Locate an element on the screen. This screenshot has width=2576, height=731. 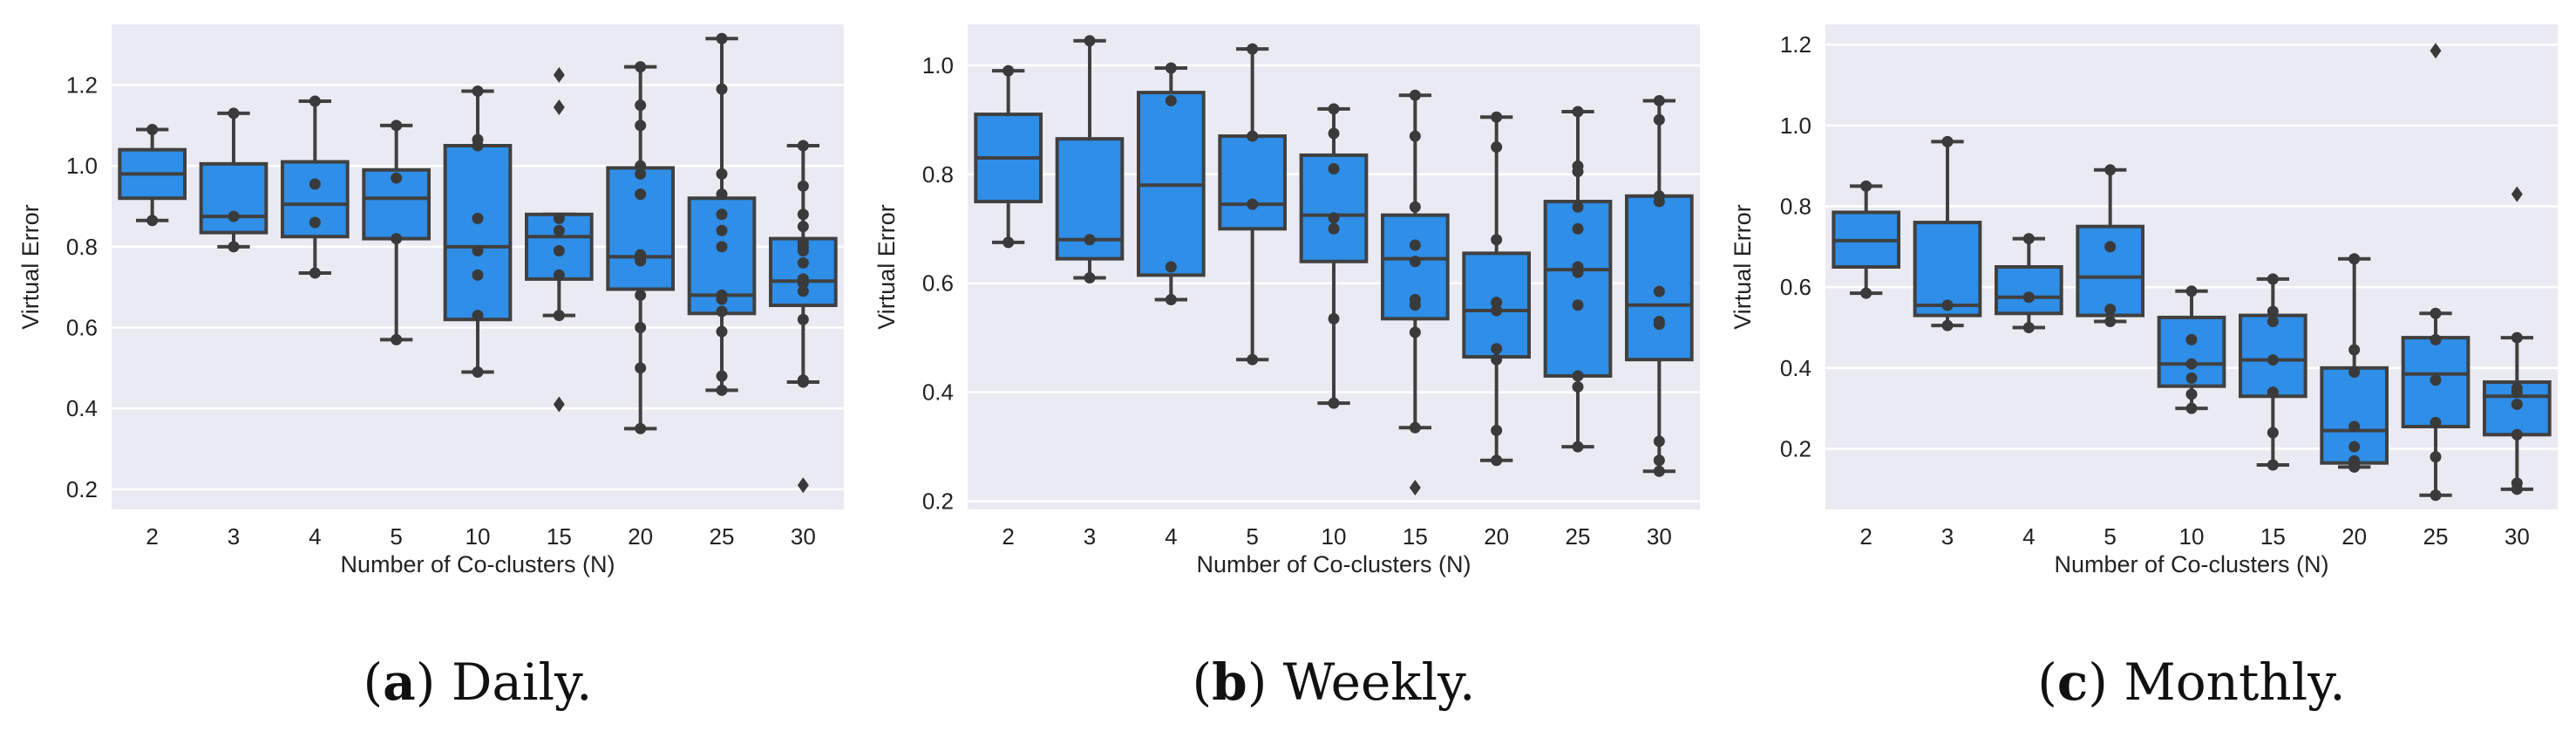
x-tick-label: 15 is located at coordinates (1415, 536).